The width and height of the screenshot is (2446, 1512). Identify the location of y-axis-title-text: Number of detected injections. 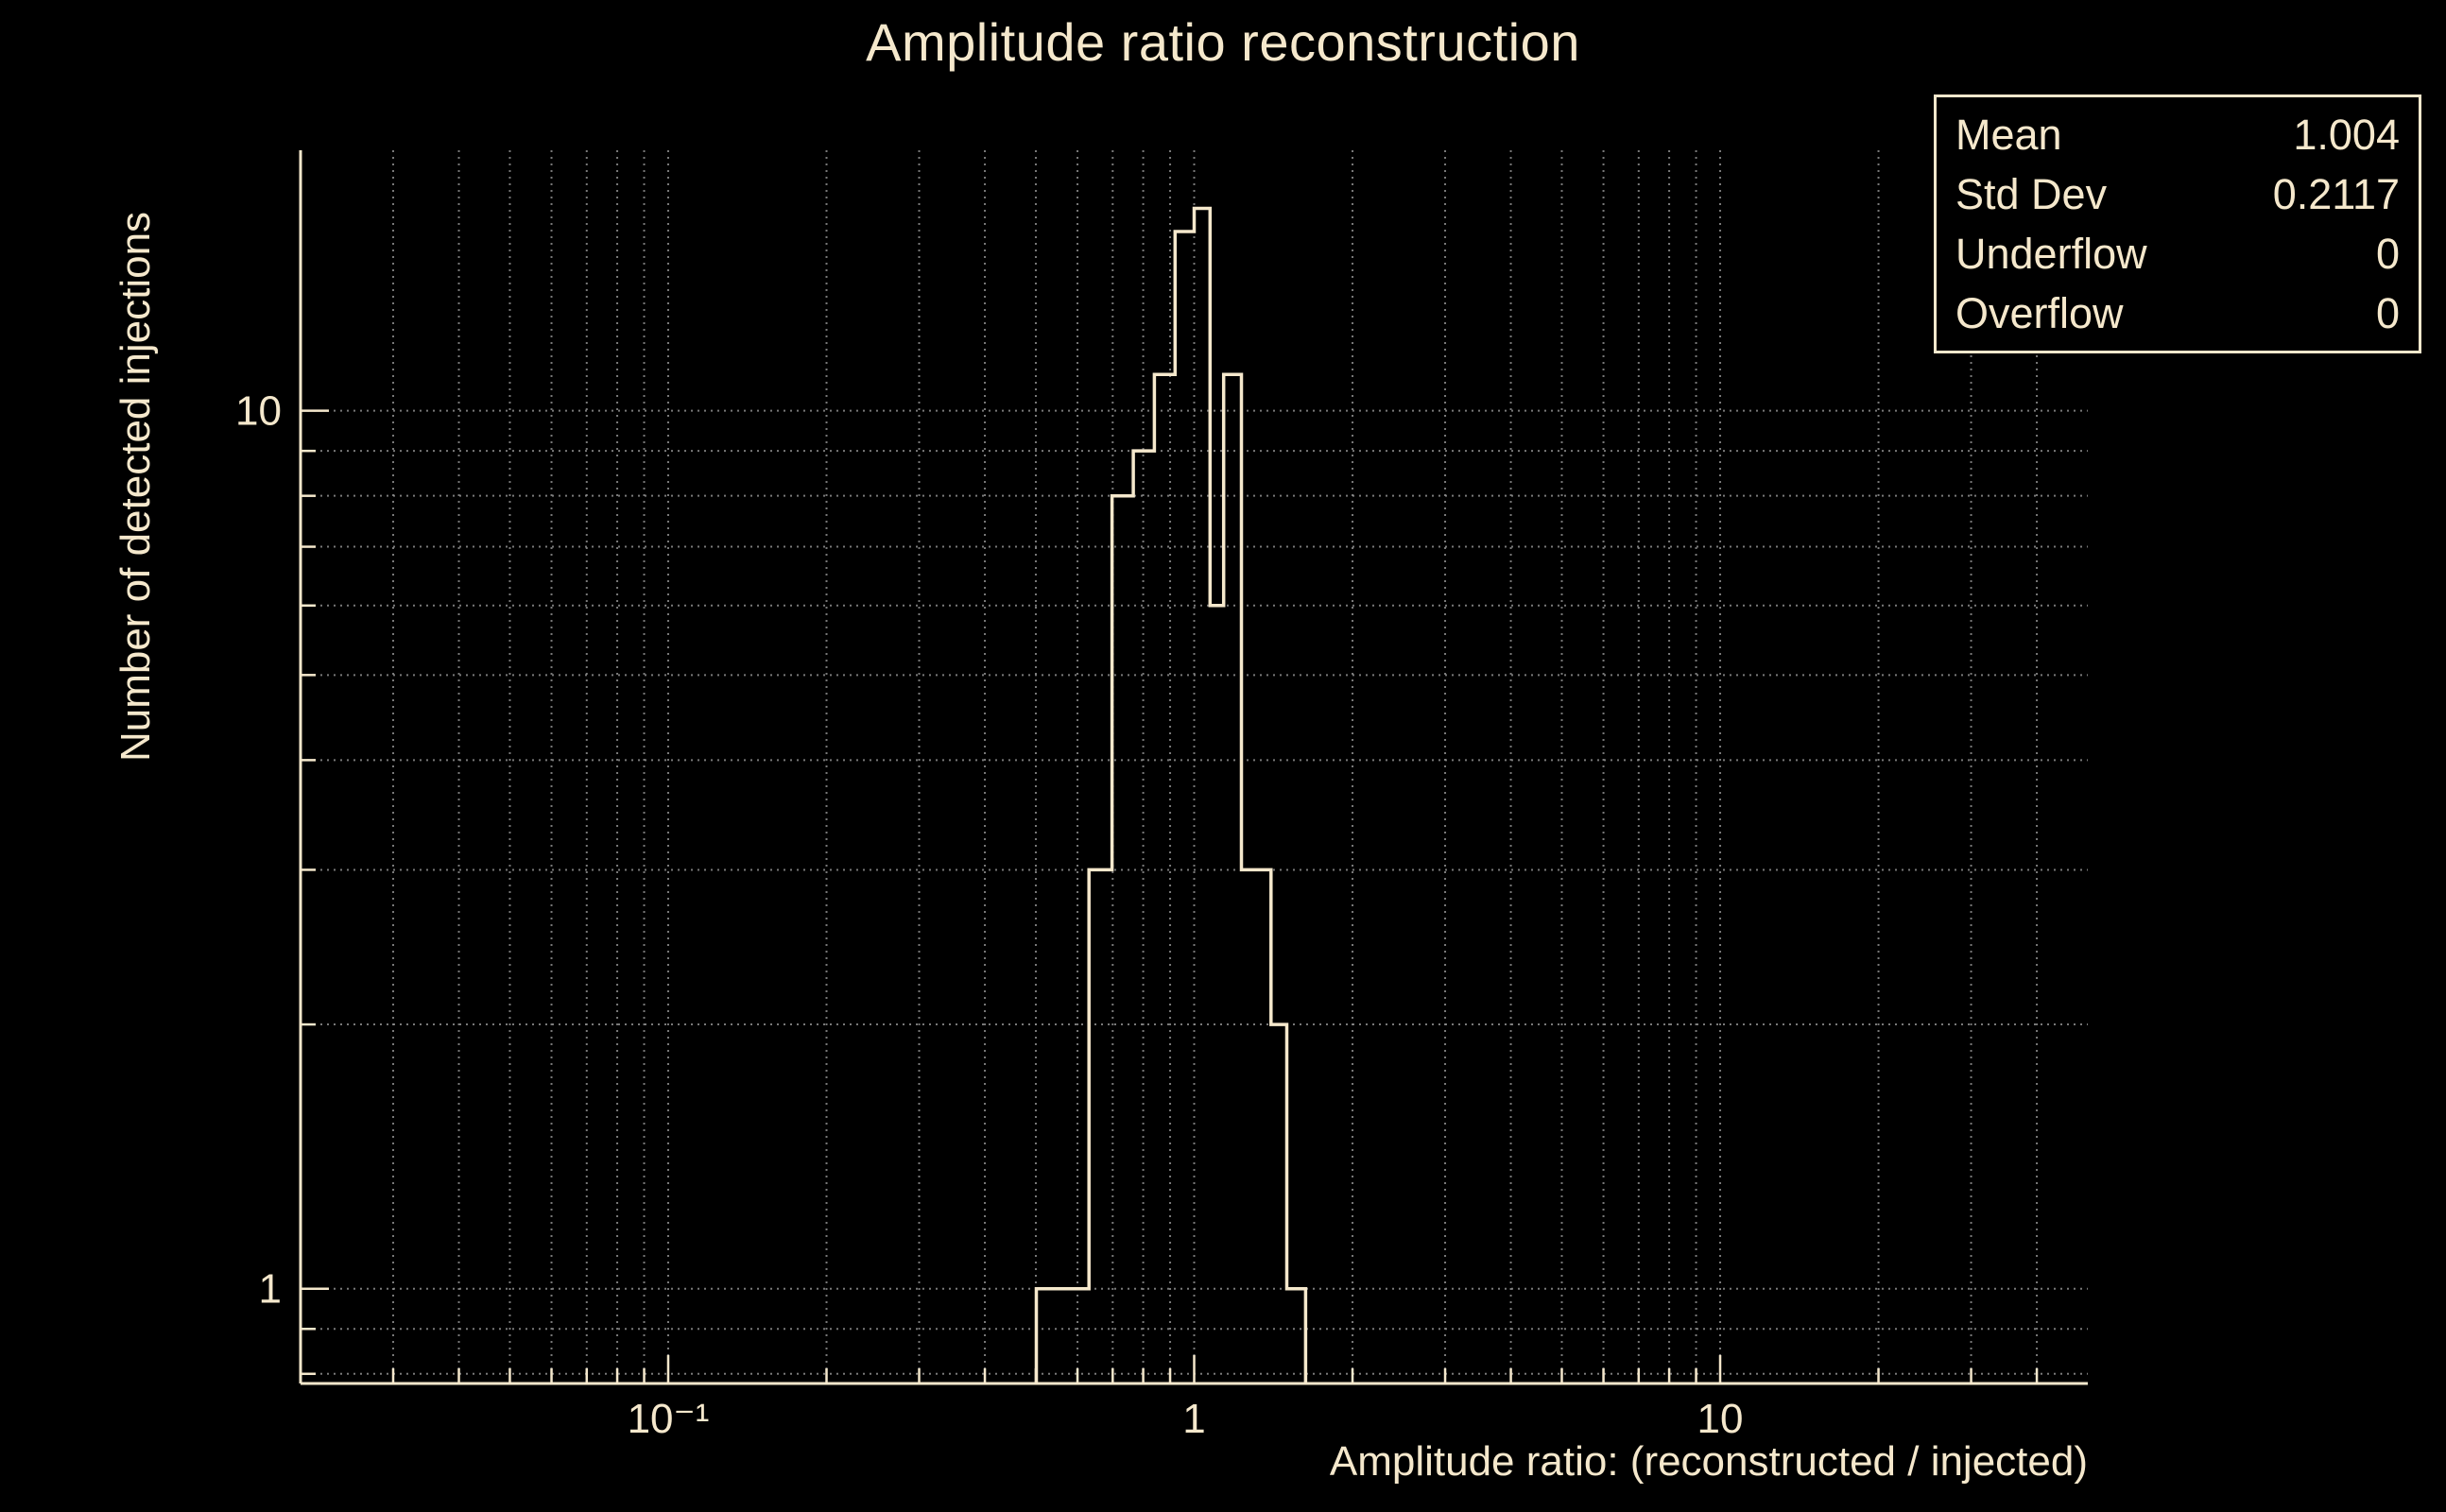
(136, 487).